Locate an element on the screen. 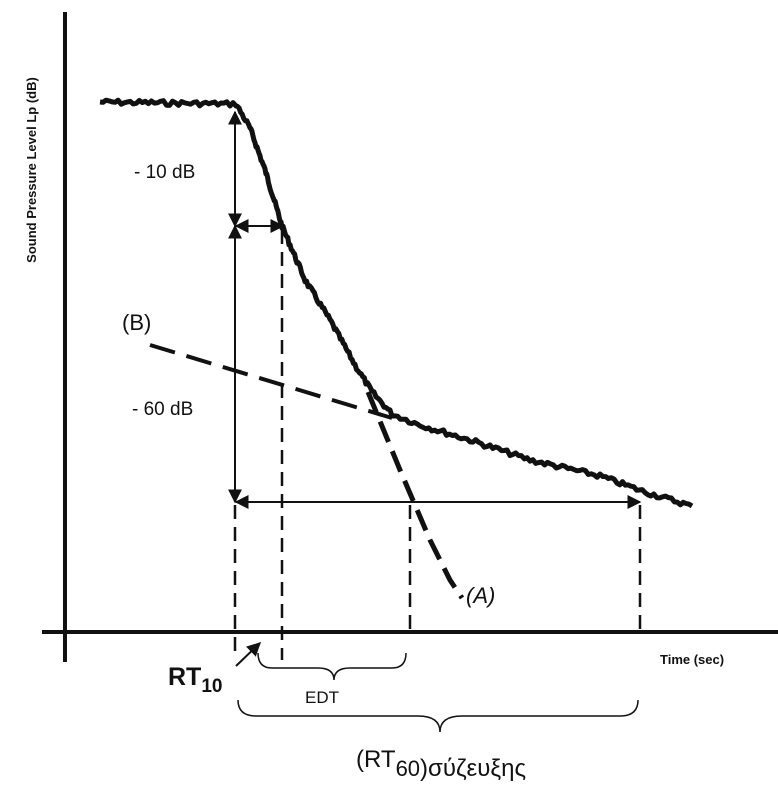 Image resolution: width=778 pixels, height=792 pixels. edt-label: EDT is located at coordinates (322, 697).